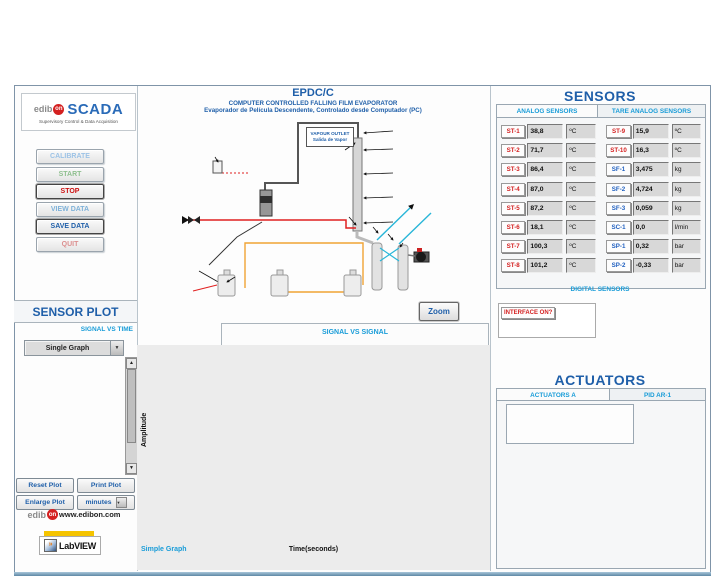  I want to click on logo-text-scada: SCADA, so click(95, 109).